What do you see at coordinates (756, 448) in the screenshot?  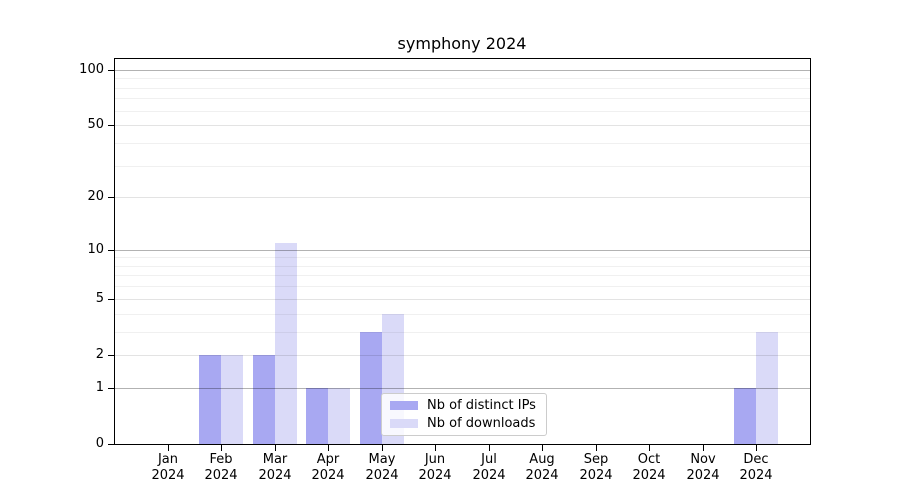 I see `x-tick-mark-dec` at bounding box center [756, 448].